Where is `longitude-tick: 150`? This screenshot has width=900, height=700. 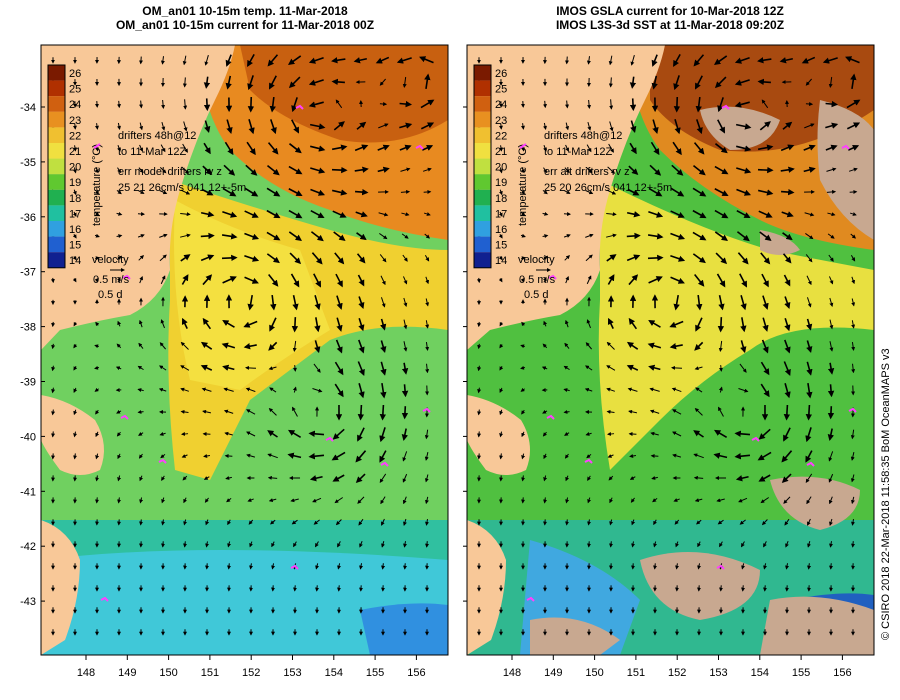
longitude-tick: 150 is located at coordinates (168, 673).